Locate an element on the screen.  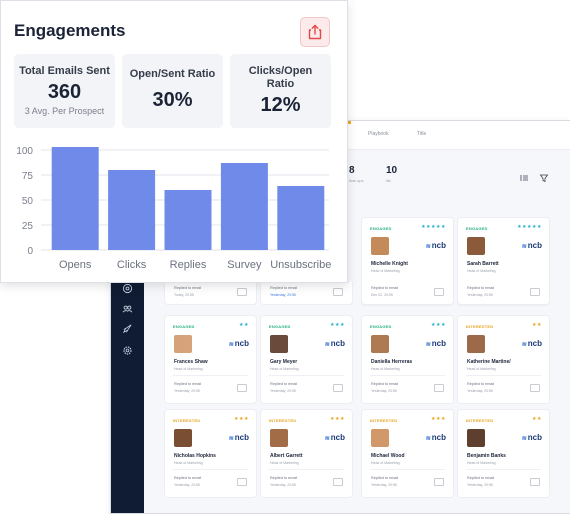
prospect-name: Frances Shaw is located at coordinates (191, 362).